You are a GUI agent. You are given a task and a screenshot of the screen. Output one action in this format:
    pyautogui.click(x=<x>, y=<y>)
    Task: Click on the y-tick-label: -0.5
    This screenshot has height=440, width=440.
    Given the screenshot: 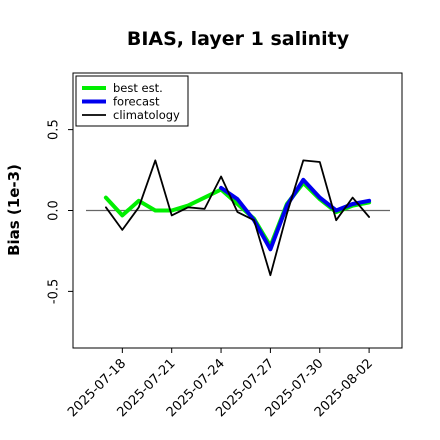 What is the action you would take?
    pyautogui.click(x=54, y=291)
    